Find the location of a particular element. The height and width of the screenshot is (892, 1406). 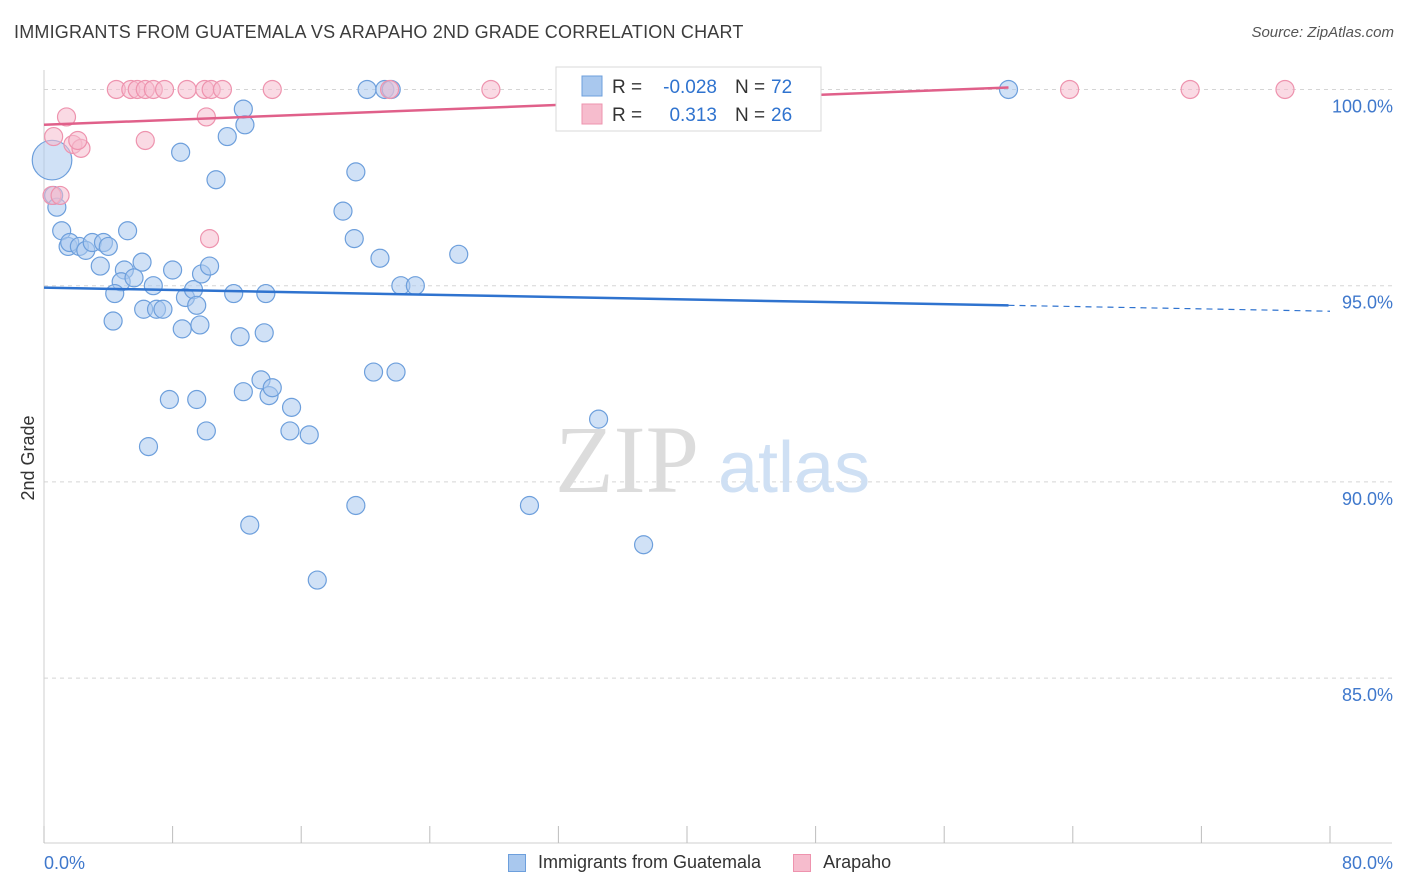

watermark-atlas: atlas is located at coordinates (794, 468).